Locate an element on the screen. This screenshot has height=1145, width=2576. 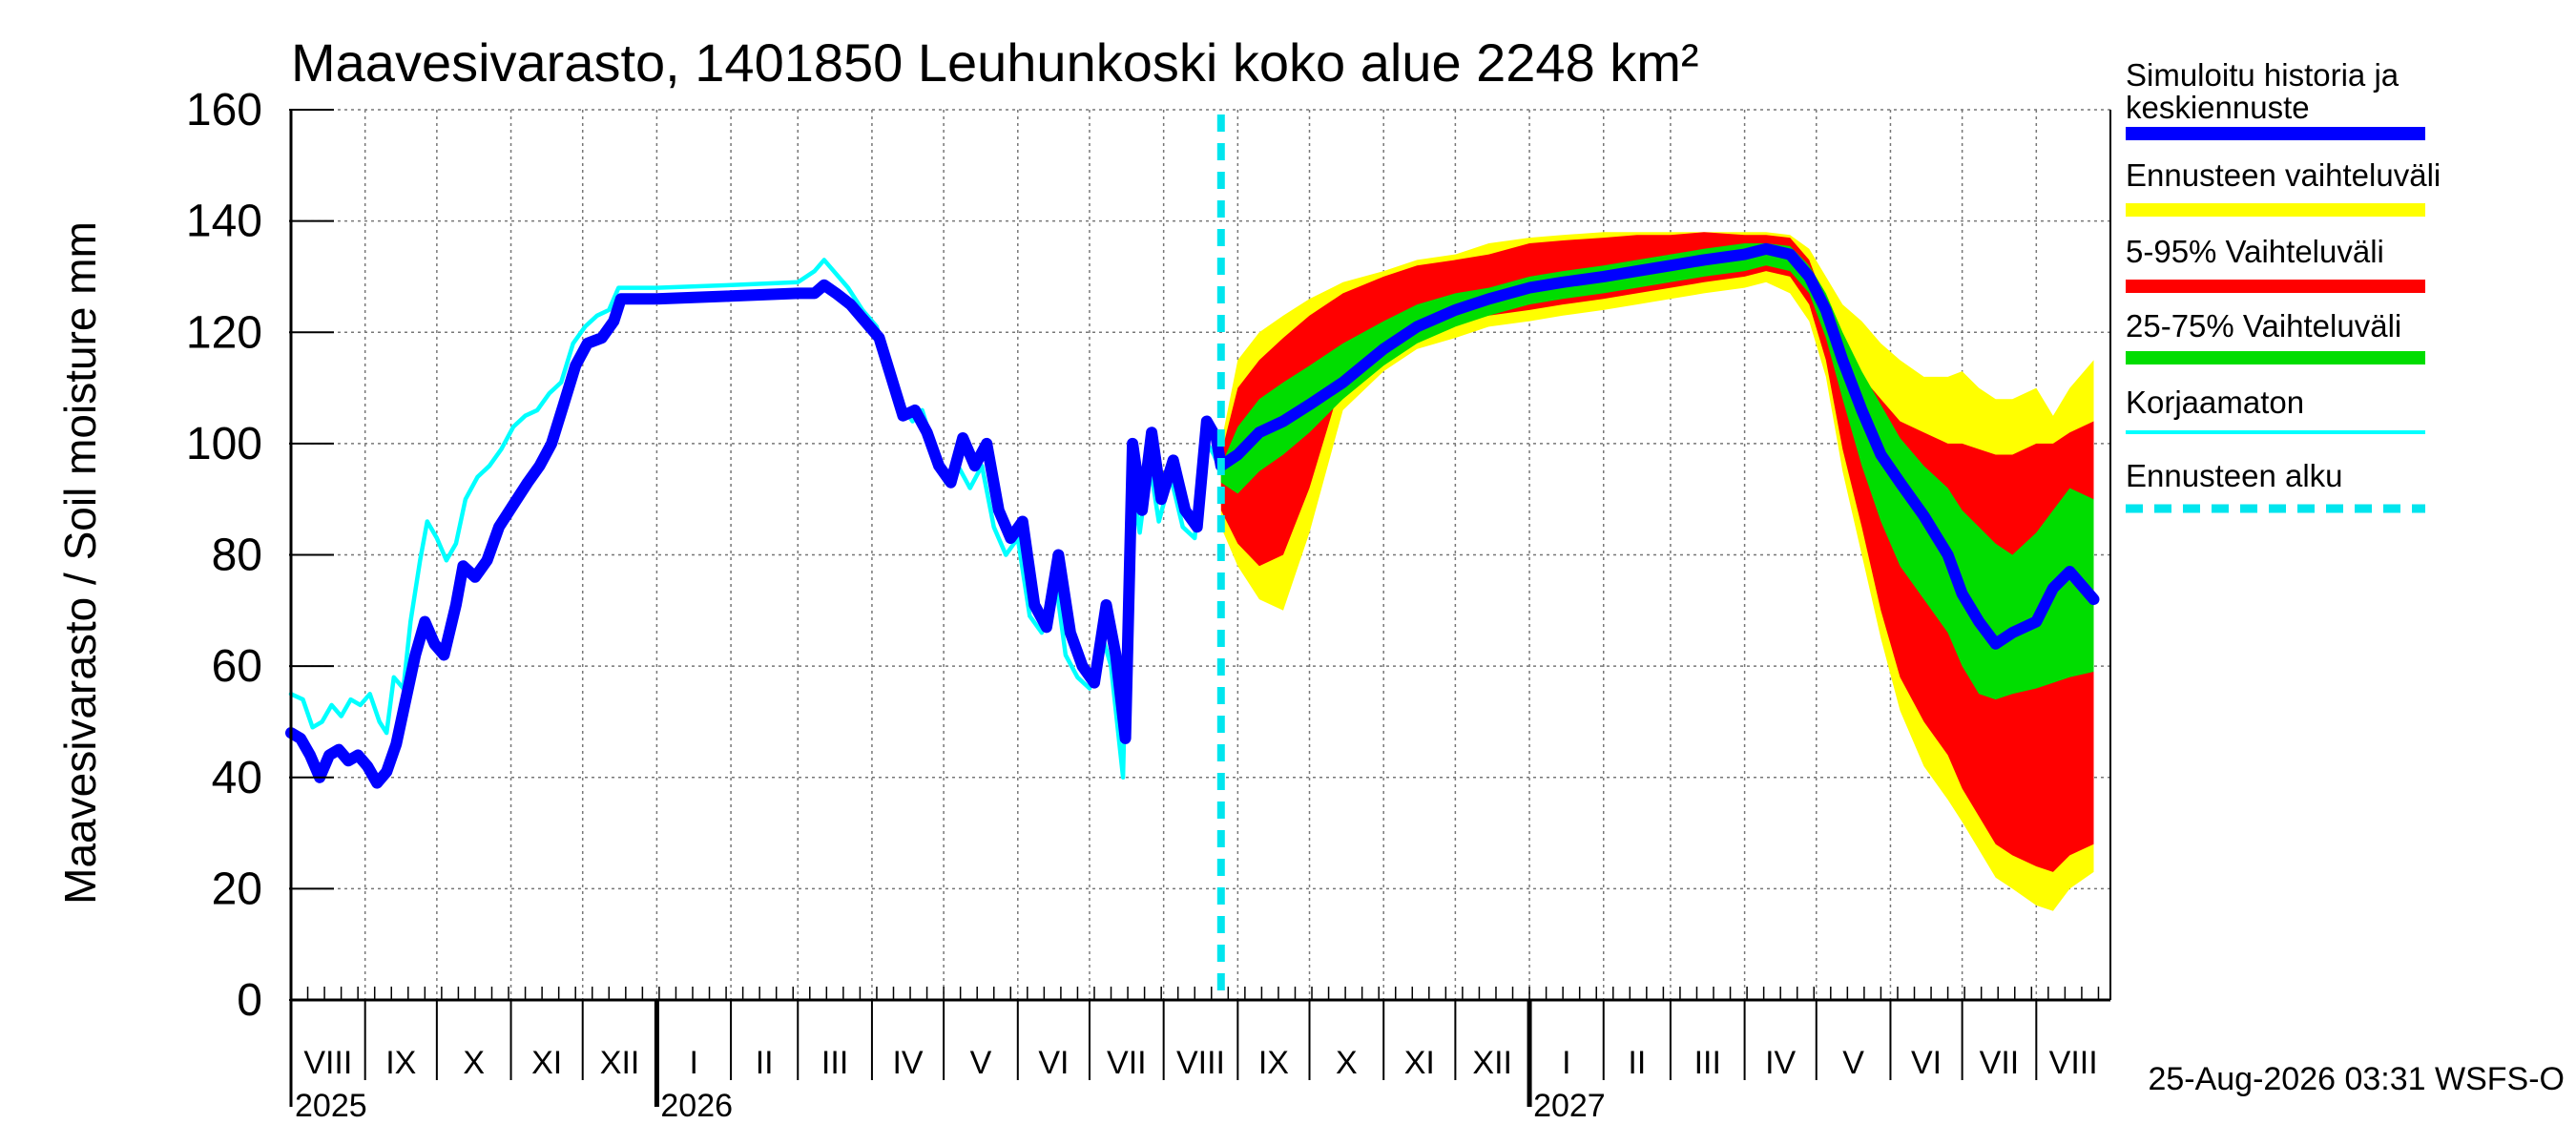
legend-label: Korjaamaton is located at coordinates (2215, 403).